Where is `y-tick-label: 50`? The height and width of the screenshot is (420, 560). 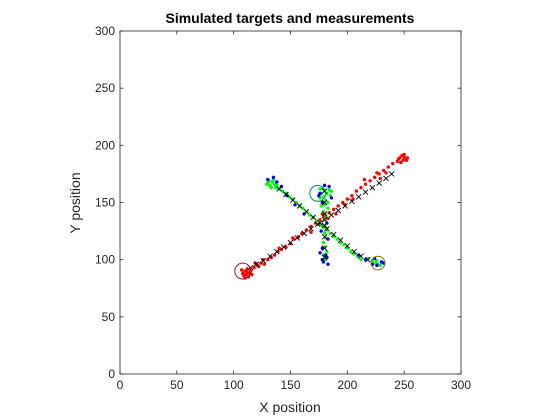
y-tick-label: 50 is located at coordinates (109, 317).